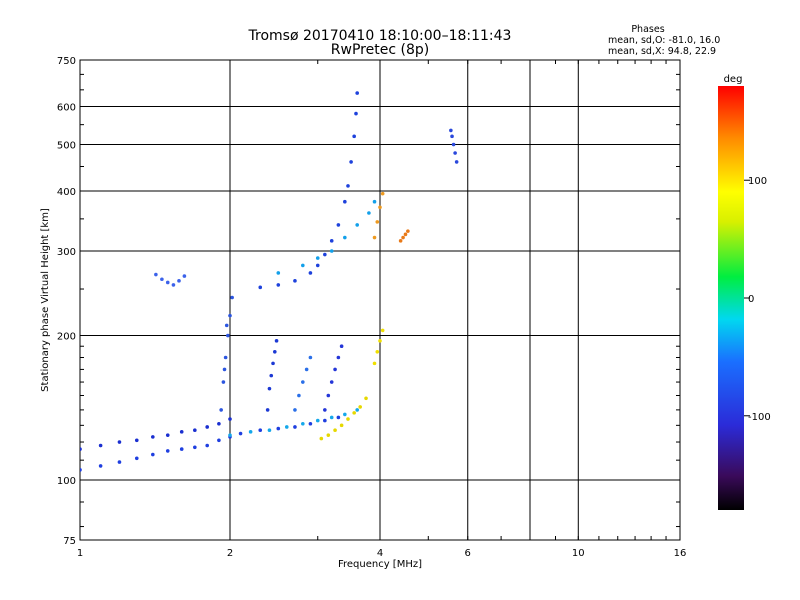  I want to click on y-tick-label: 300, so click(66, 252).